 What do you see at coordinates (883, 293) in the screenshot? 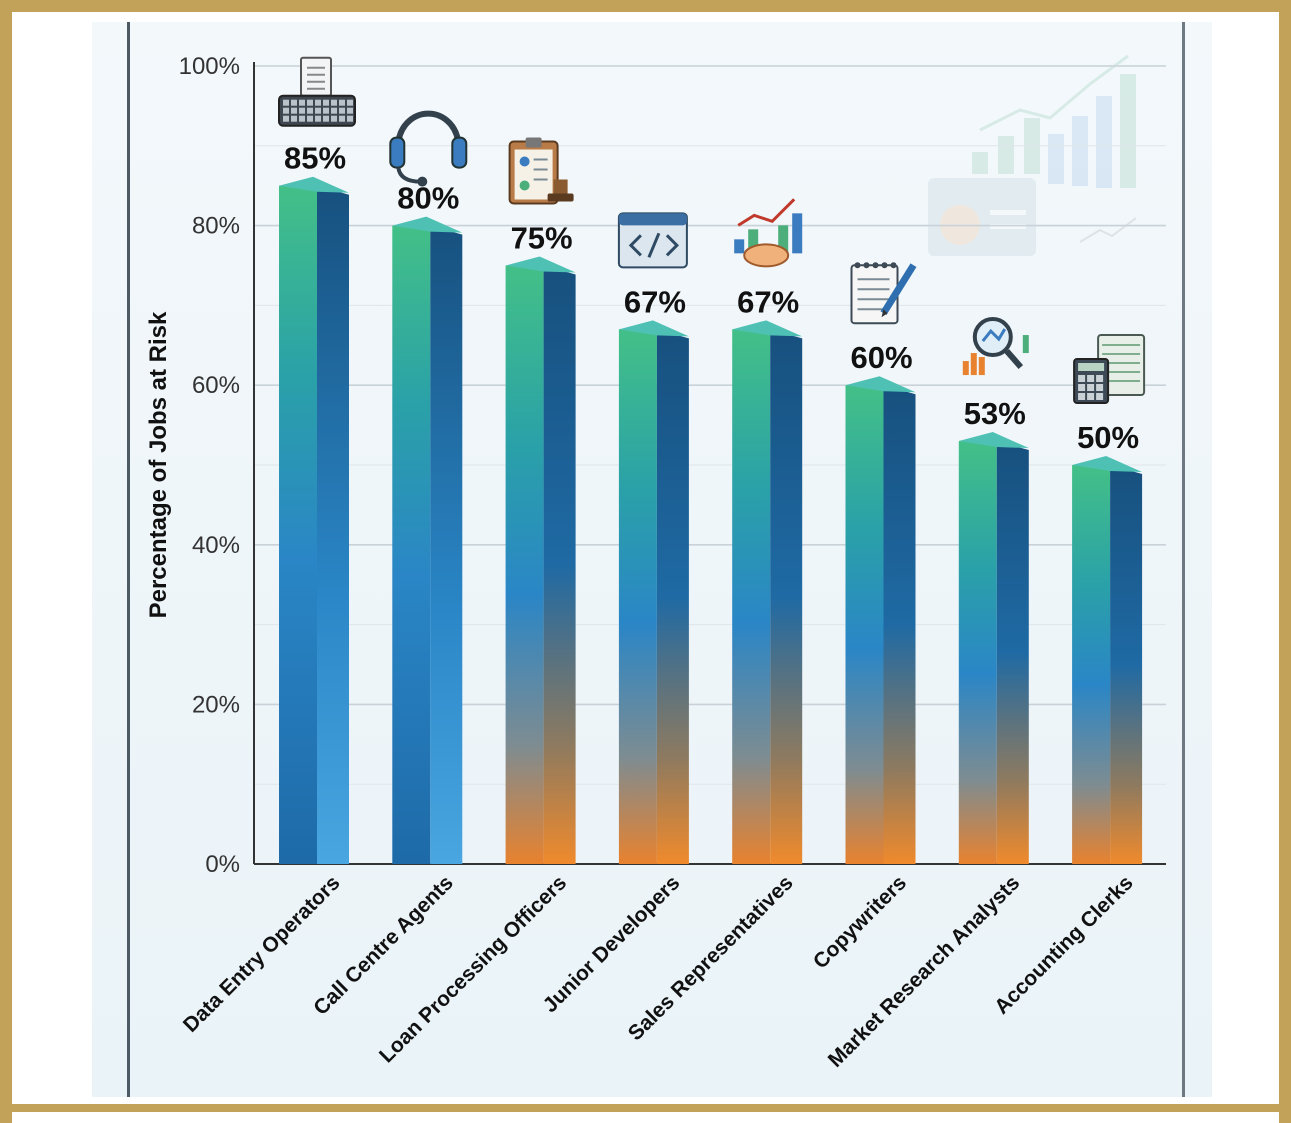
I see `notepad-pen-icon` at bounding box center [883, 293].